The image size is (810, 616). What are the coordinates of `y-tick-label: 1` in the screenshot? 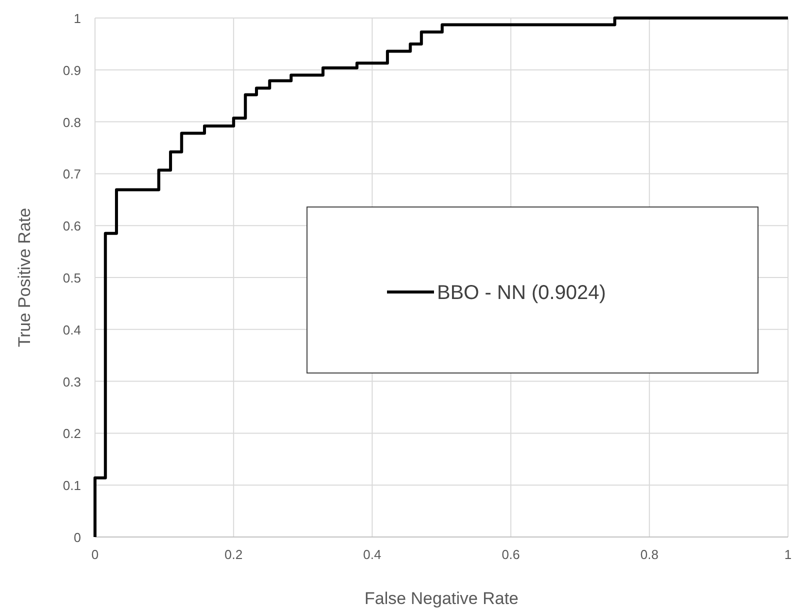 It's located at (77, 18).